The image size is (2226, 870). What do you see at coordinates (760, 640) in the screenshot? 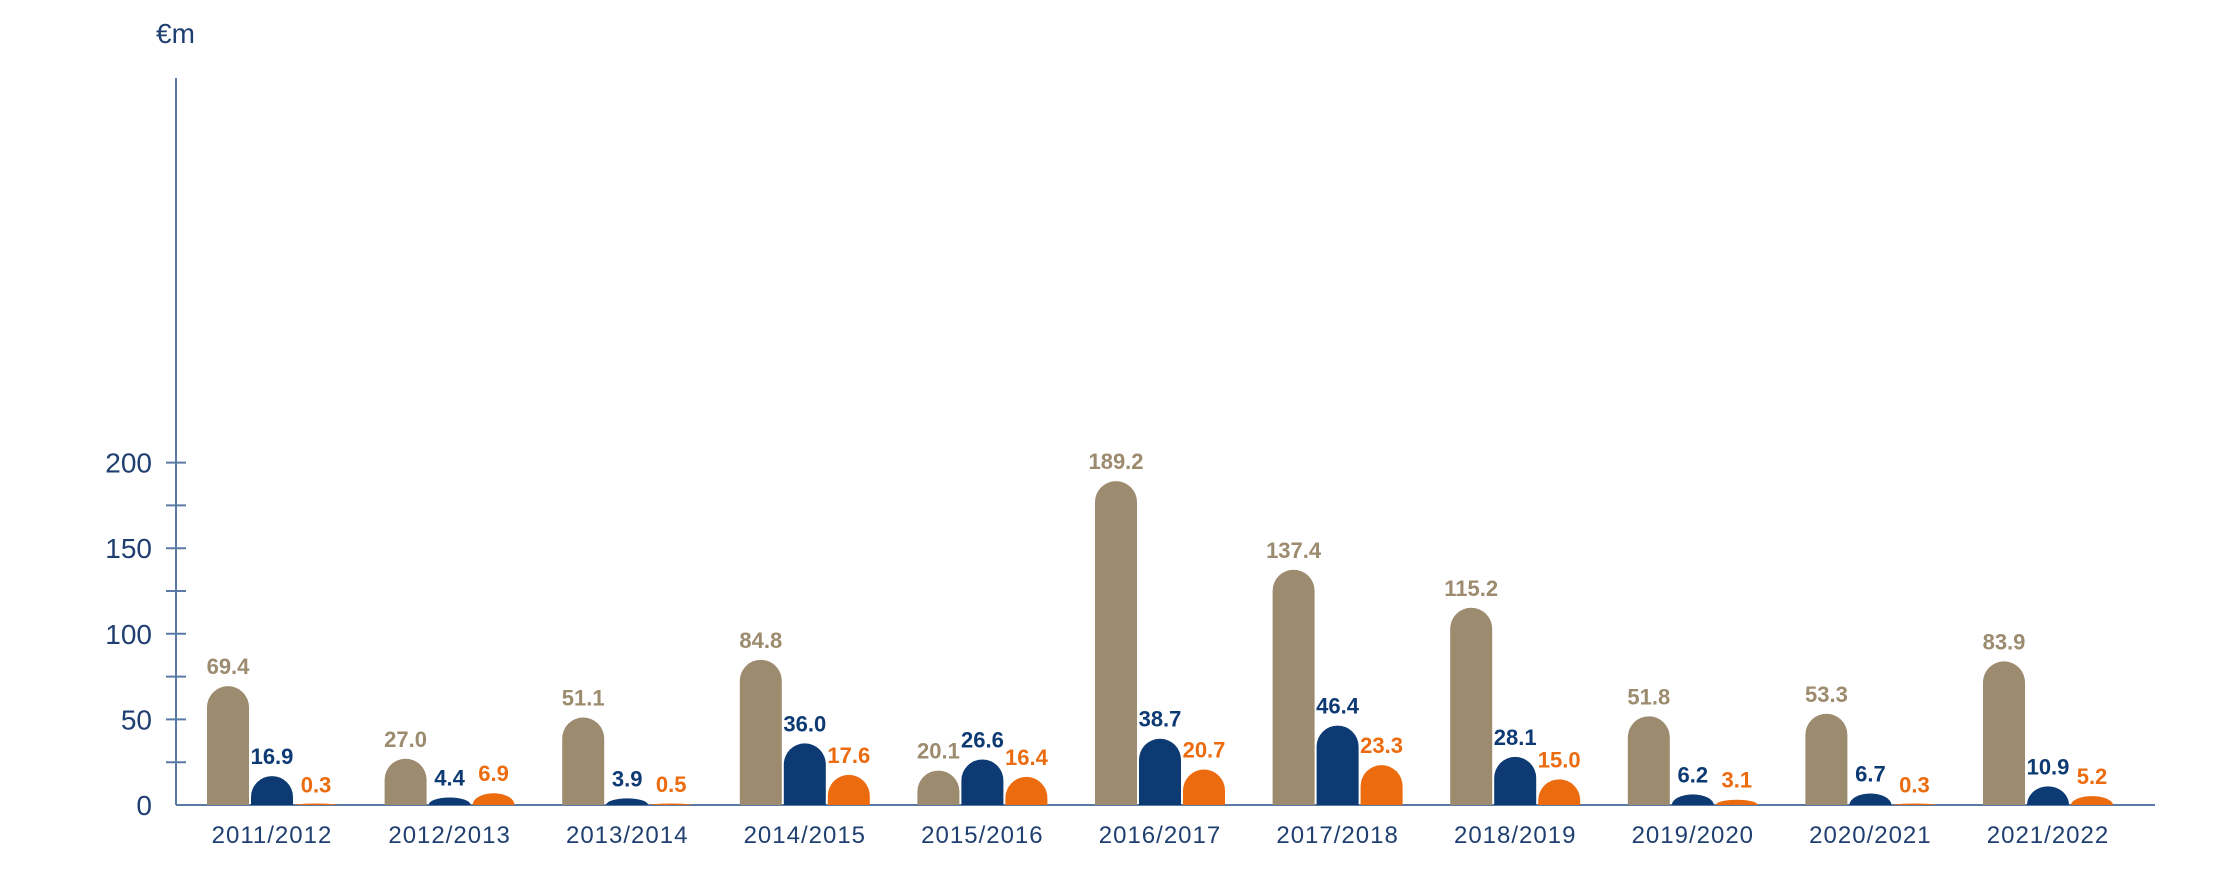
I see `data-label: 84.8` at bounding box center [760, 640].